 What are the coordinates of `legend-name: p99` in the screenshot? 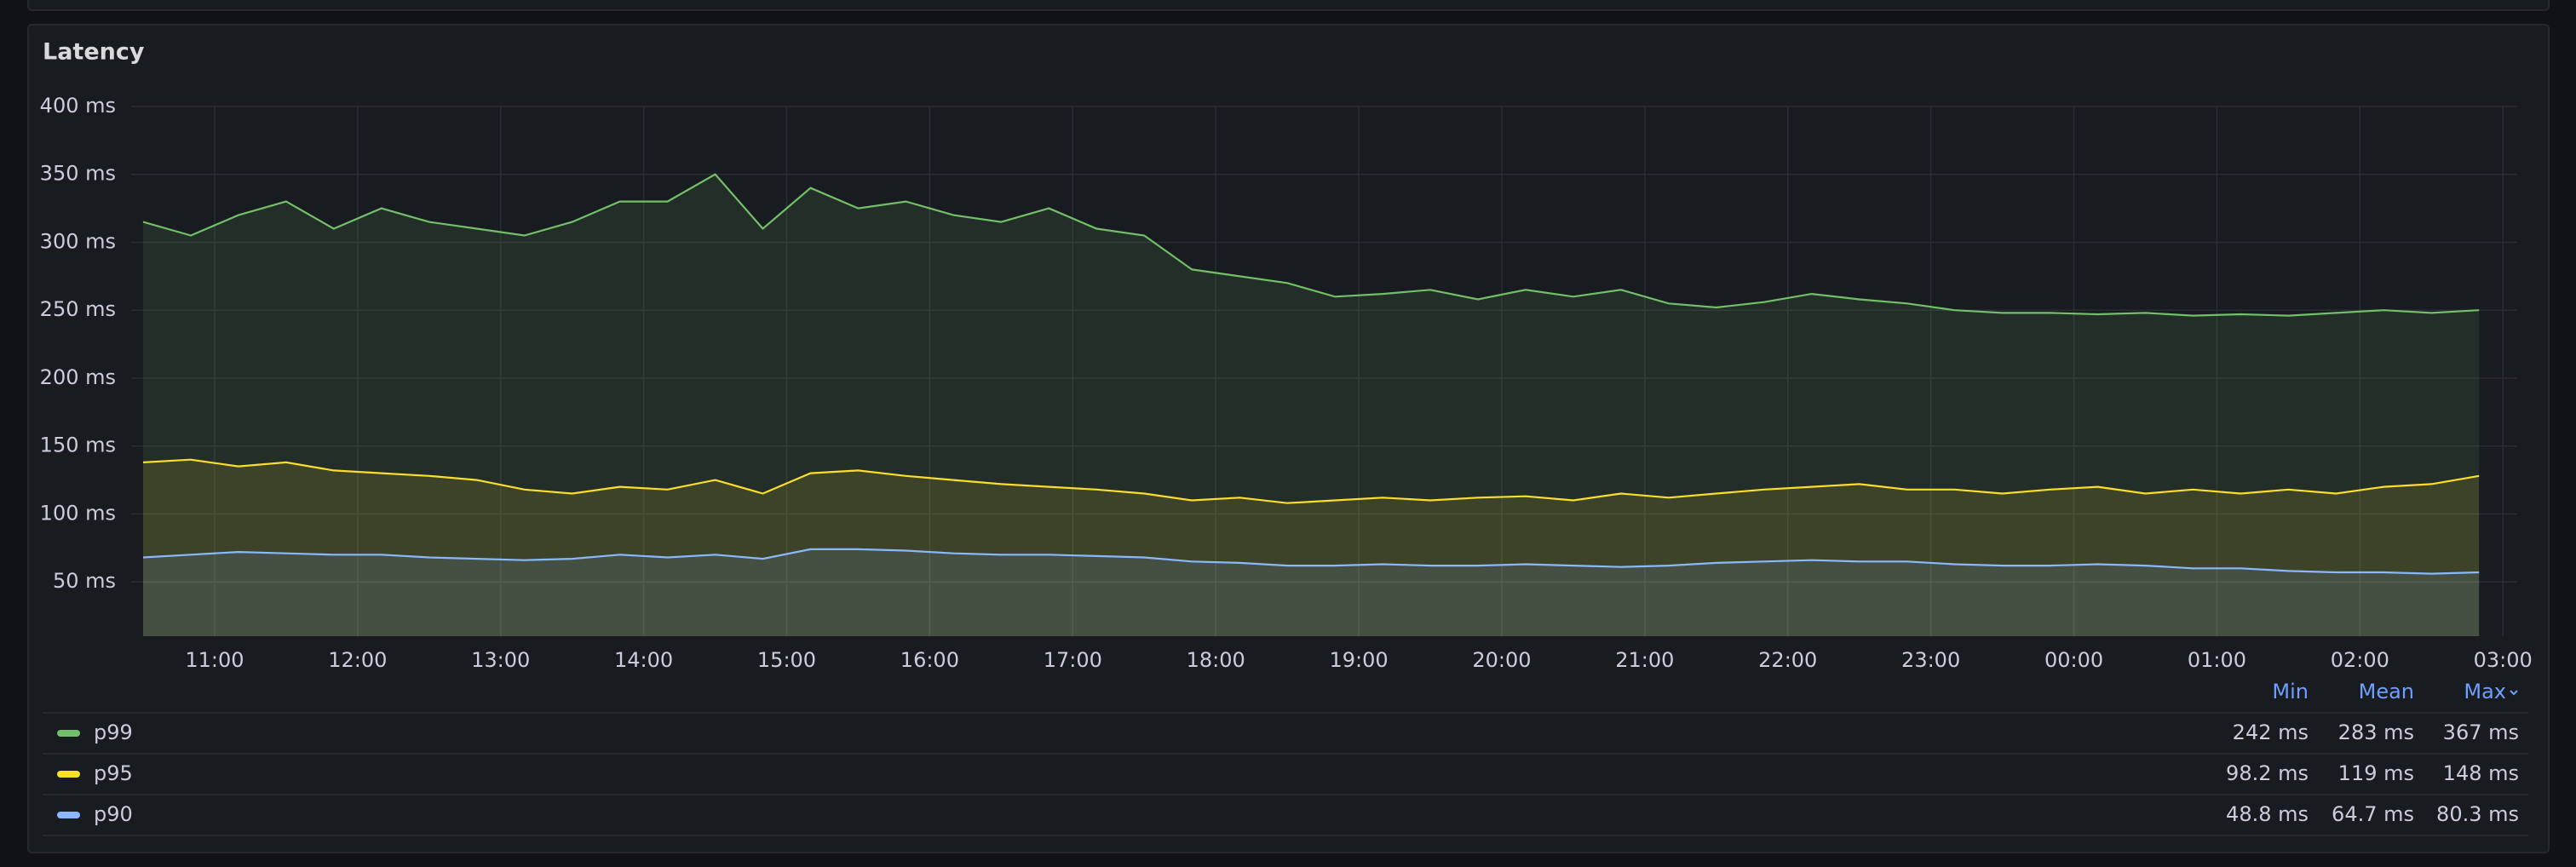 It's located at (114, 732).